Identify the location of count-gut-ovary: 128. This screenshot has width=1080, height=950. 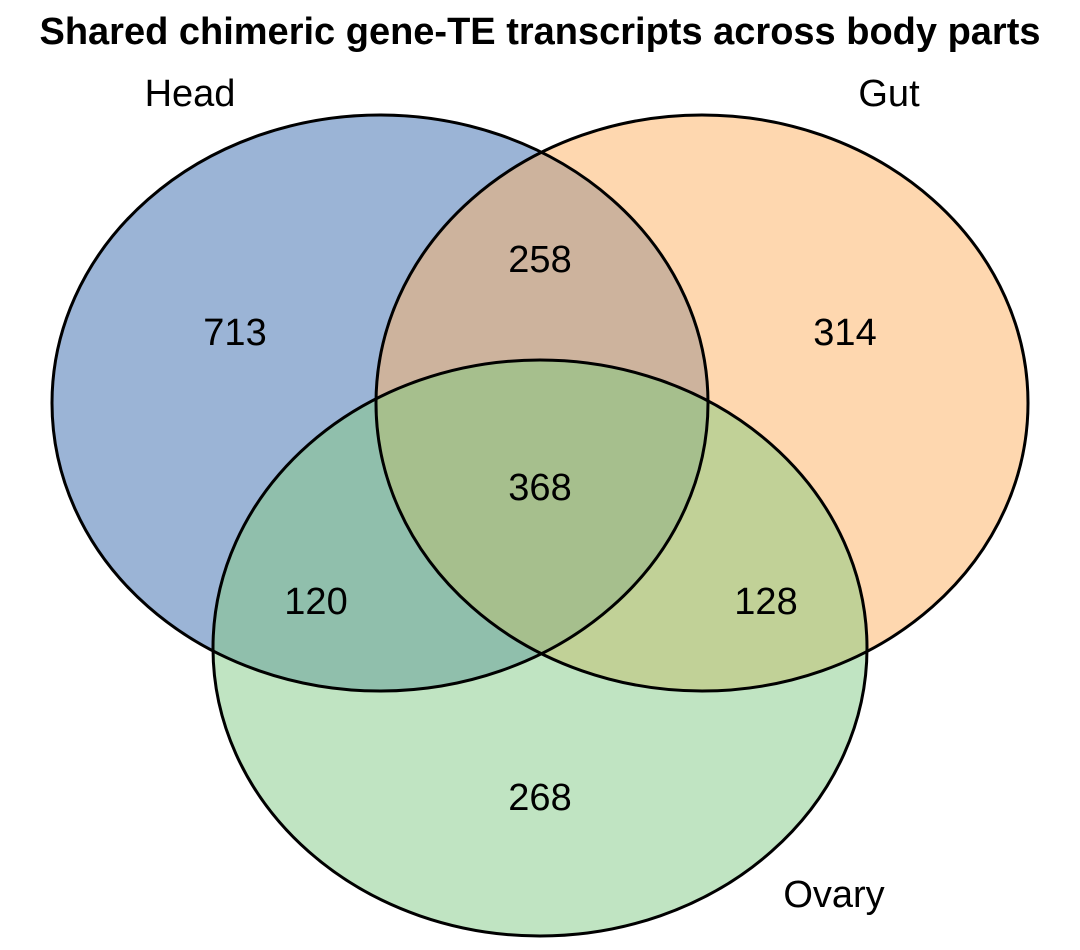
(765, 602).